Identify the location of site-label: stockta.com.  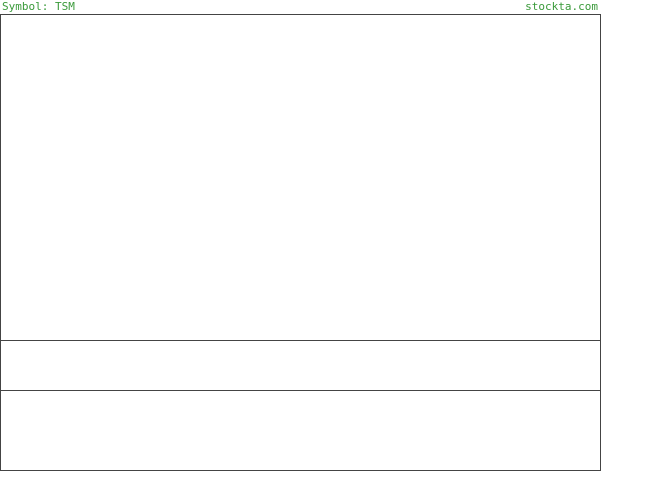
(561, 6).